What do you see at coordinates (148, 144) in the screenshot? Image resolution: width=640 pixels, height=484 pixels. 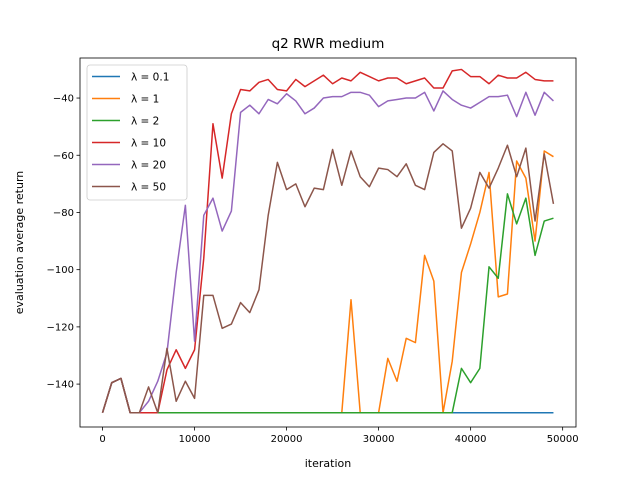 I see `legend-label-4: λ = 10` at bounding box center [148, 144].